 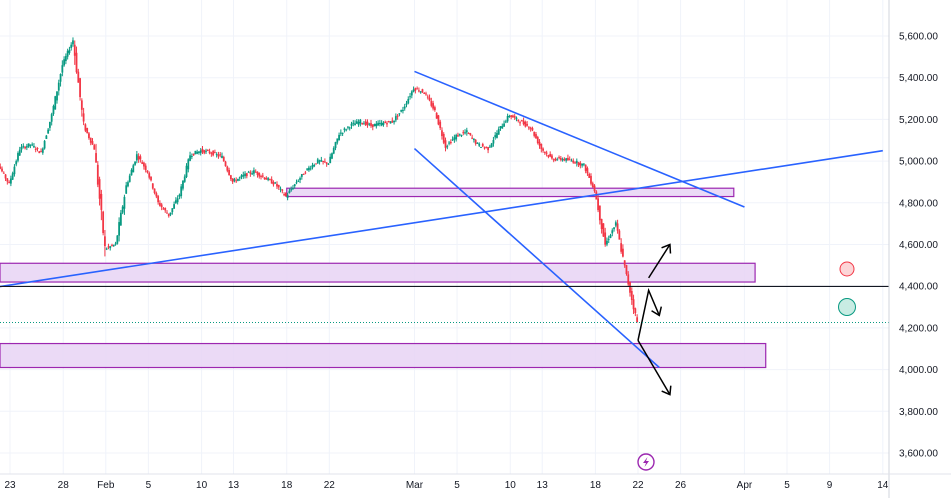 I want to click on time-tick-label: 9, so click(x=830, y=485).